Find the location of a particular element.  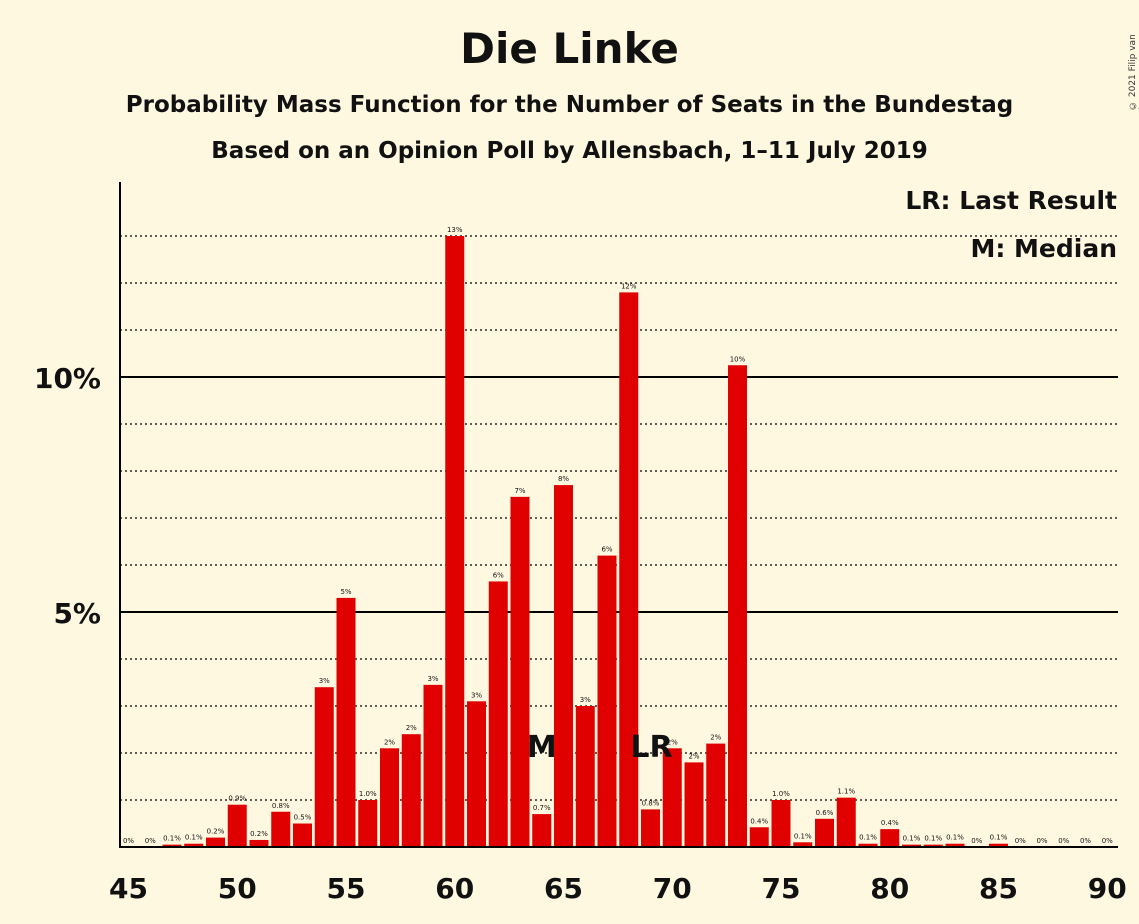

bar-label-seat-81: 0.1% is located at coordinates (912, 839).